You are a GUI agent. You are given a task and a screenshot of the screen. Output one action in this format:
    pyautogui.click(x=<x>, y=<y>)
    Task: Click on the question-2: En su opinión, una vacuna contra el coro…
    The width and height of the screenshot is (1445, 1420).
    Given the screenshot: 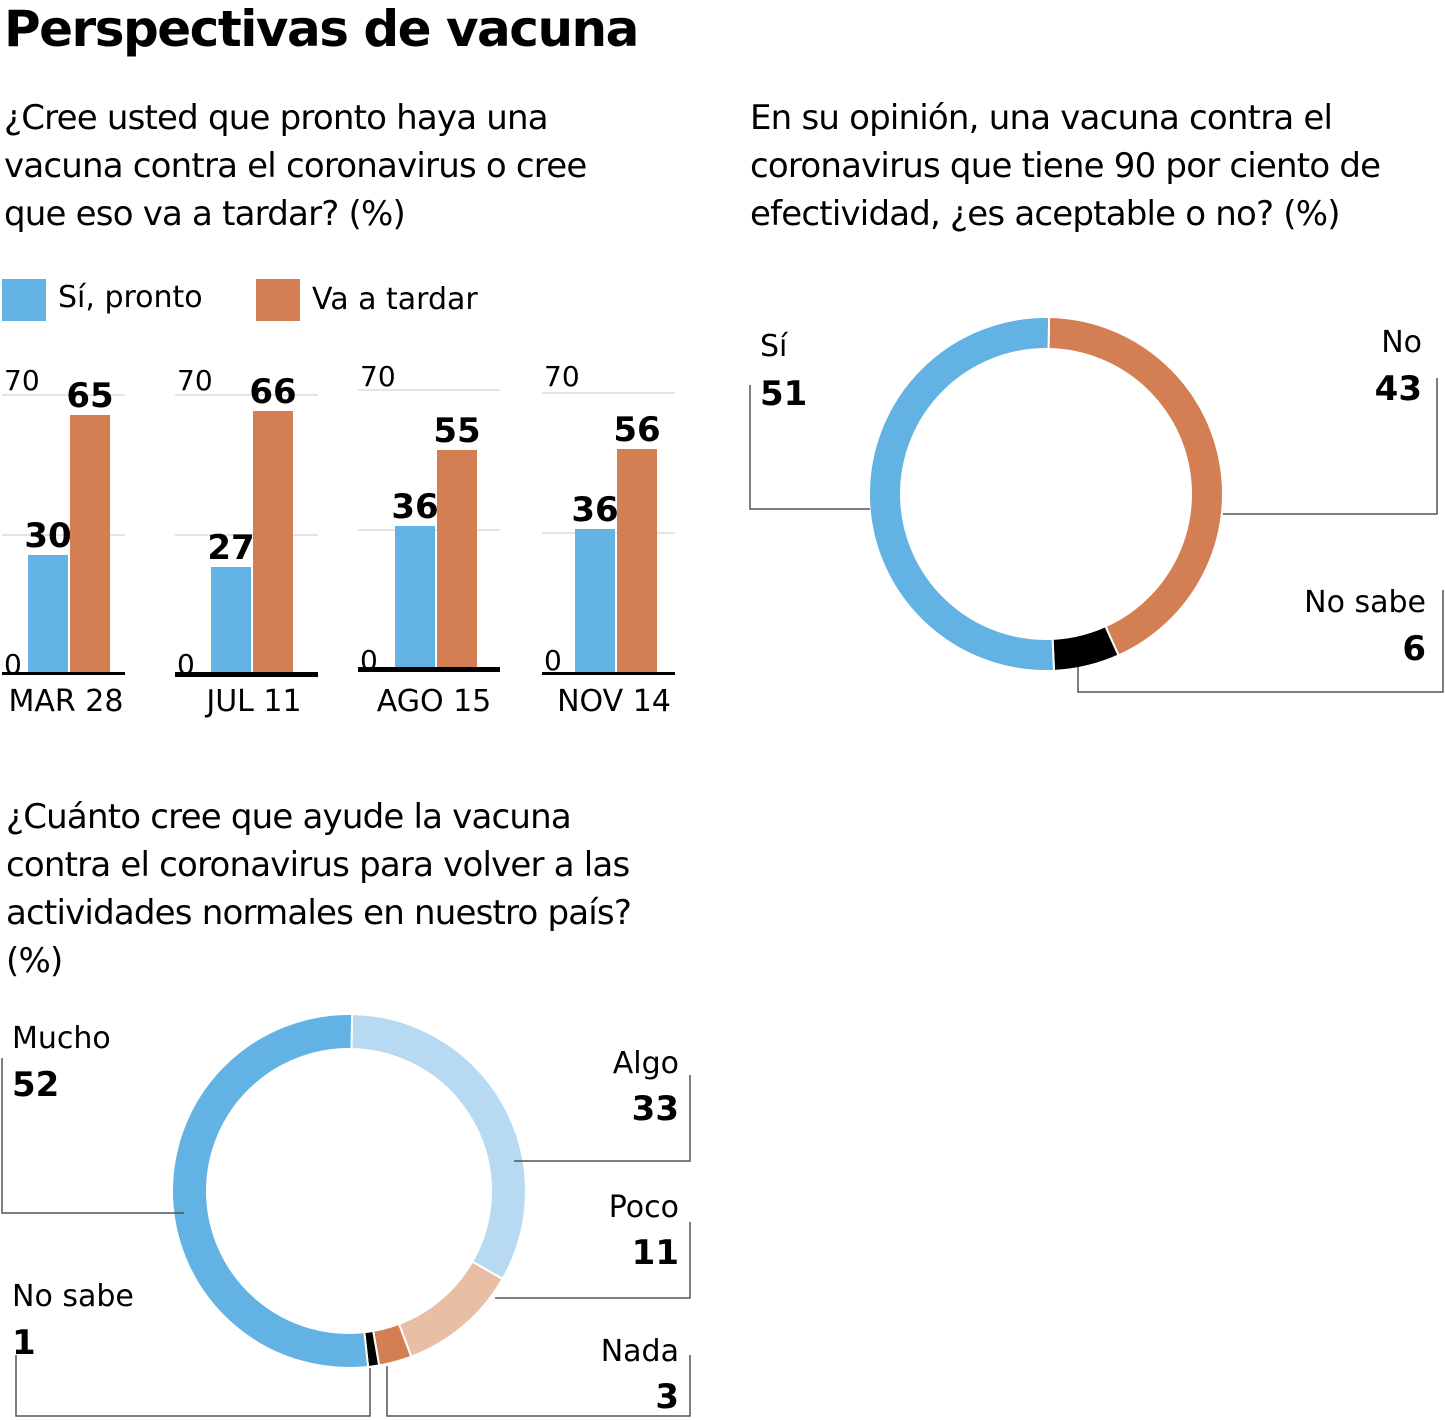 What is the action you would take?
    pyautogui.click(x=1065, y=166)
    